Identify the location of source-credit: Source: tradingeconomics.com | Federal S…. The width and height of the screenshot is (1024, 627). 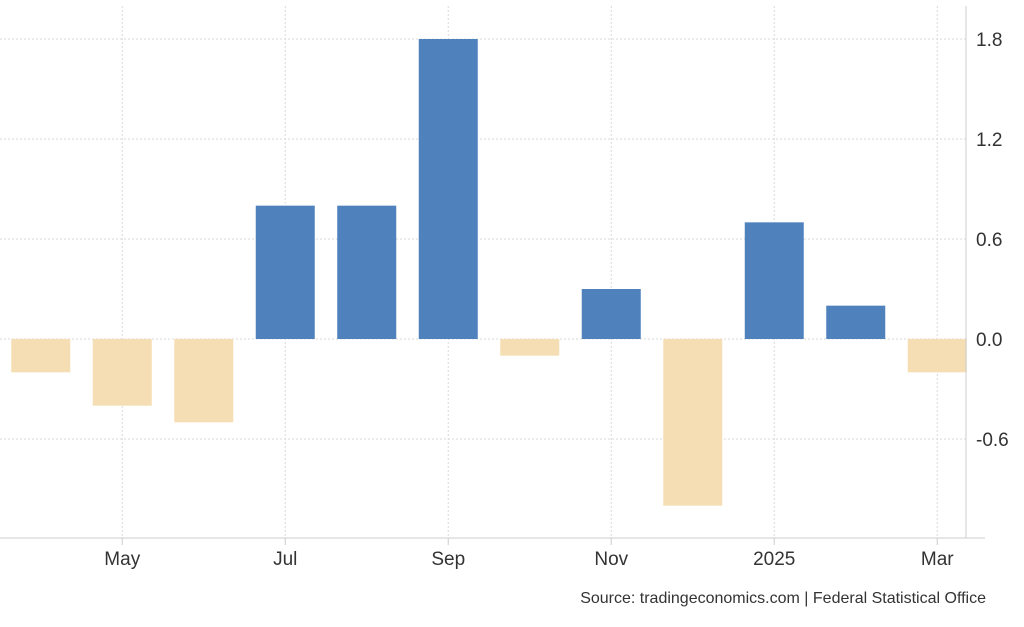
(783, 598).